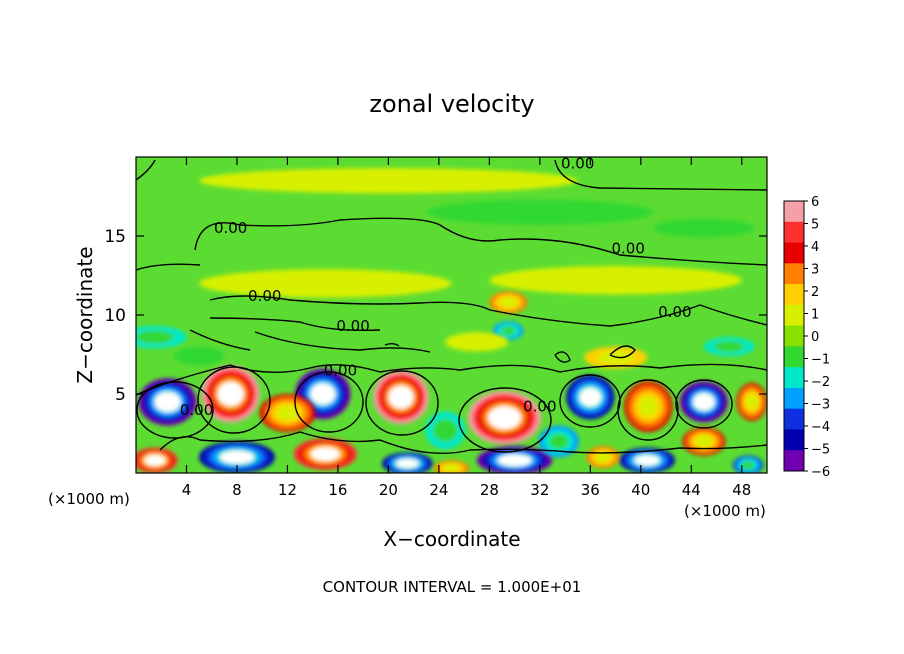 This screenshot has height=654, width=904. I want to click on y-axis-label: Z−coordinate, so click(85, 314).